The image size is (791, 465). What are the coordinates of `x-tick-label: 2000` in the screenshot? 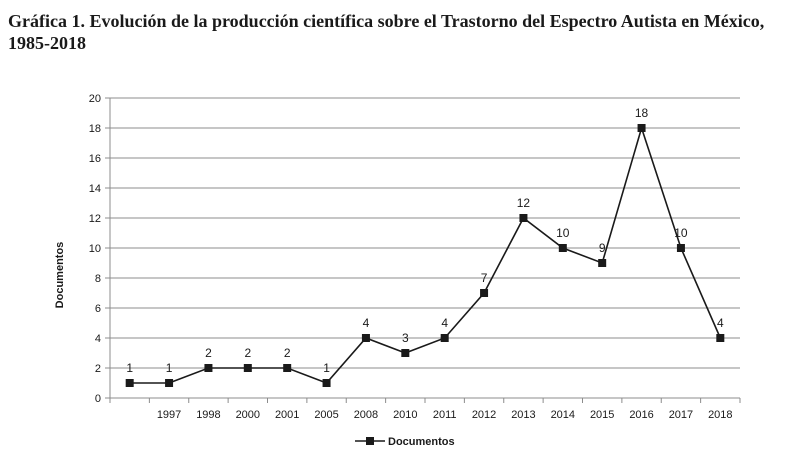 It's located at (248, 415).